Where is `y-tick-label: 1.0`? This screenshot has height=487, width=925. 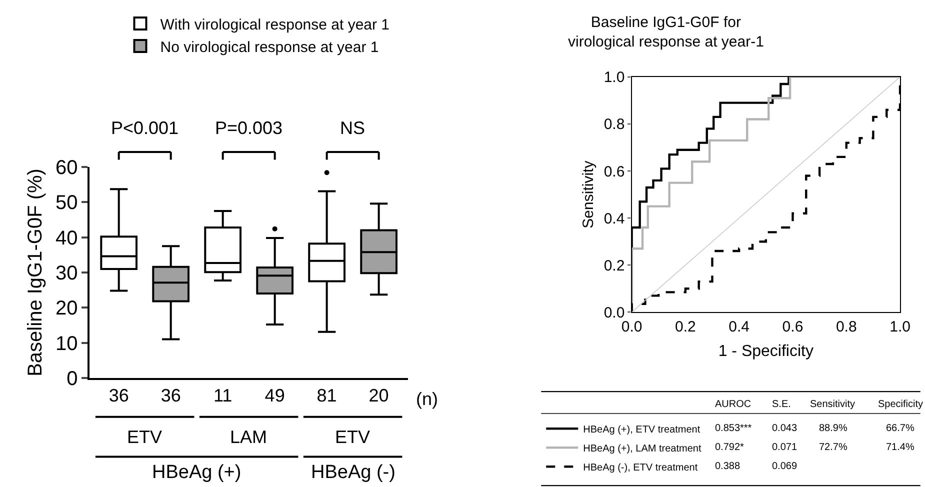
y-tick-label: 1.0 is located at coordinates (614, 77).